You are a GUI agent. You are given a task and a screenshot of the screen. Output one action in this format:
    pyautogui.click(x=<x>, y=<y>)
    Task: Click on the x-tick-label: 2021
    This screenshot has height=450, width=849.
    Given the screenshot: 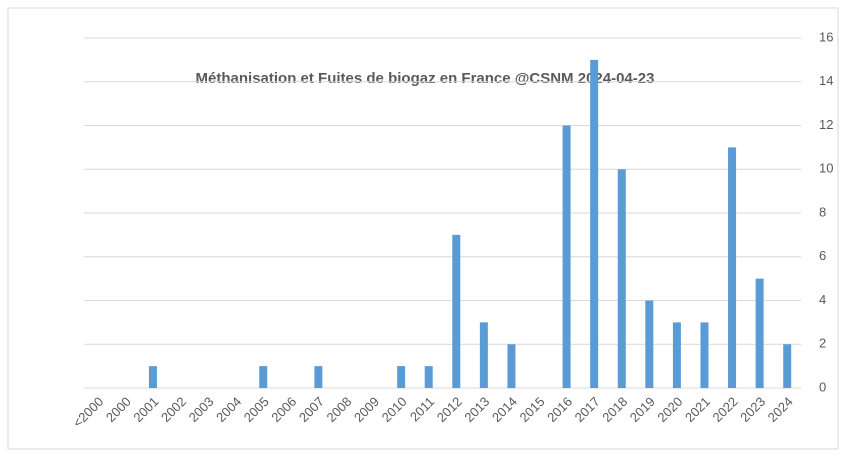 What is the action you would take?
    pyautogui.click(x=697, y=409)
    